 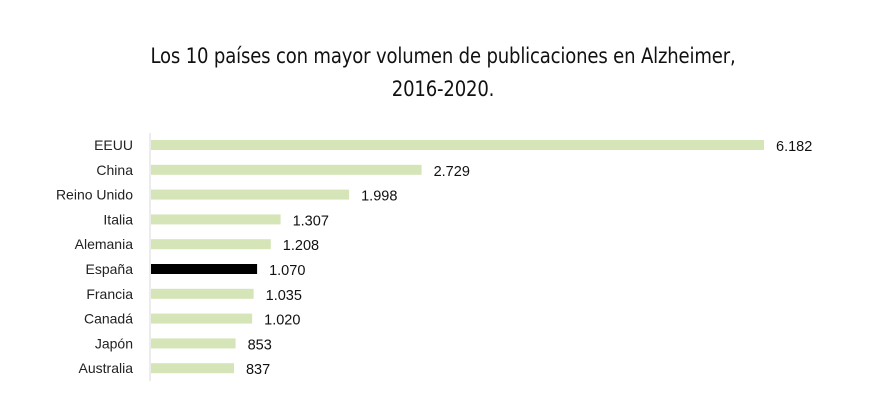 I want to click on category-label-italia: Italia, so click(x=118, y=219).